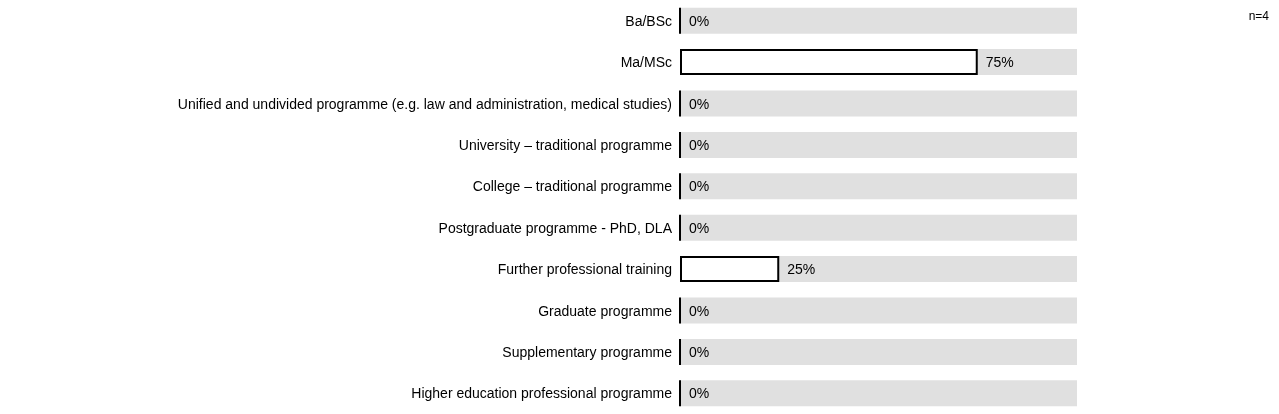  What do you see at coordinates (801, 269) in the screenshot?
I see `data-label: 25%` at bounding box center [801, 269].